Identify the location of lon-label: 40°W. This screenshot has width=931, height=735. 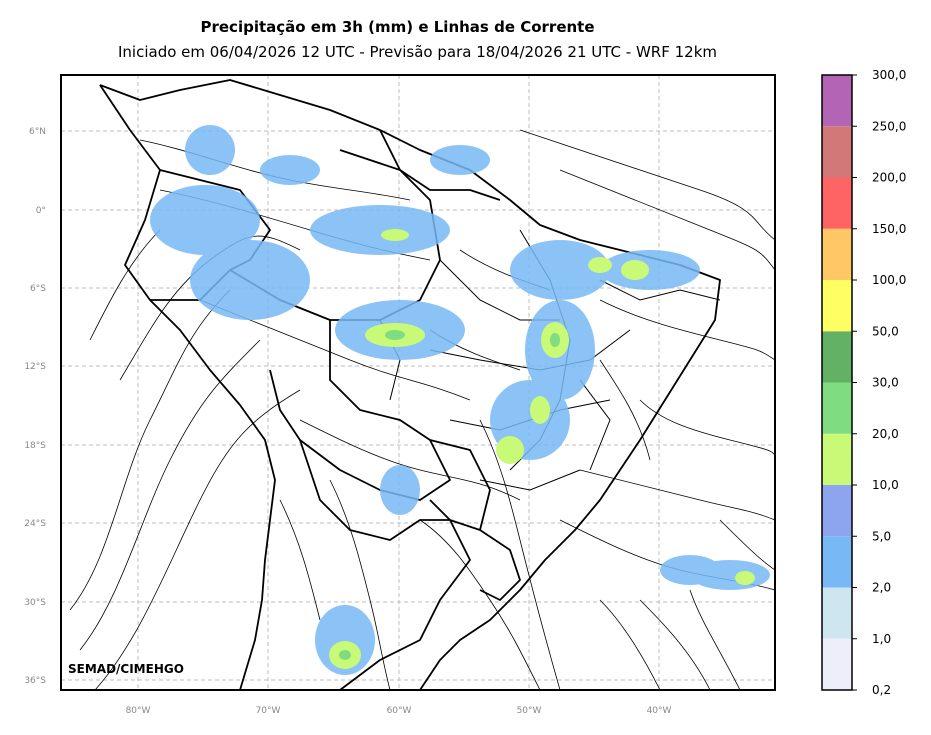
(659, 711).